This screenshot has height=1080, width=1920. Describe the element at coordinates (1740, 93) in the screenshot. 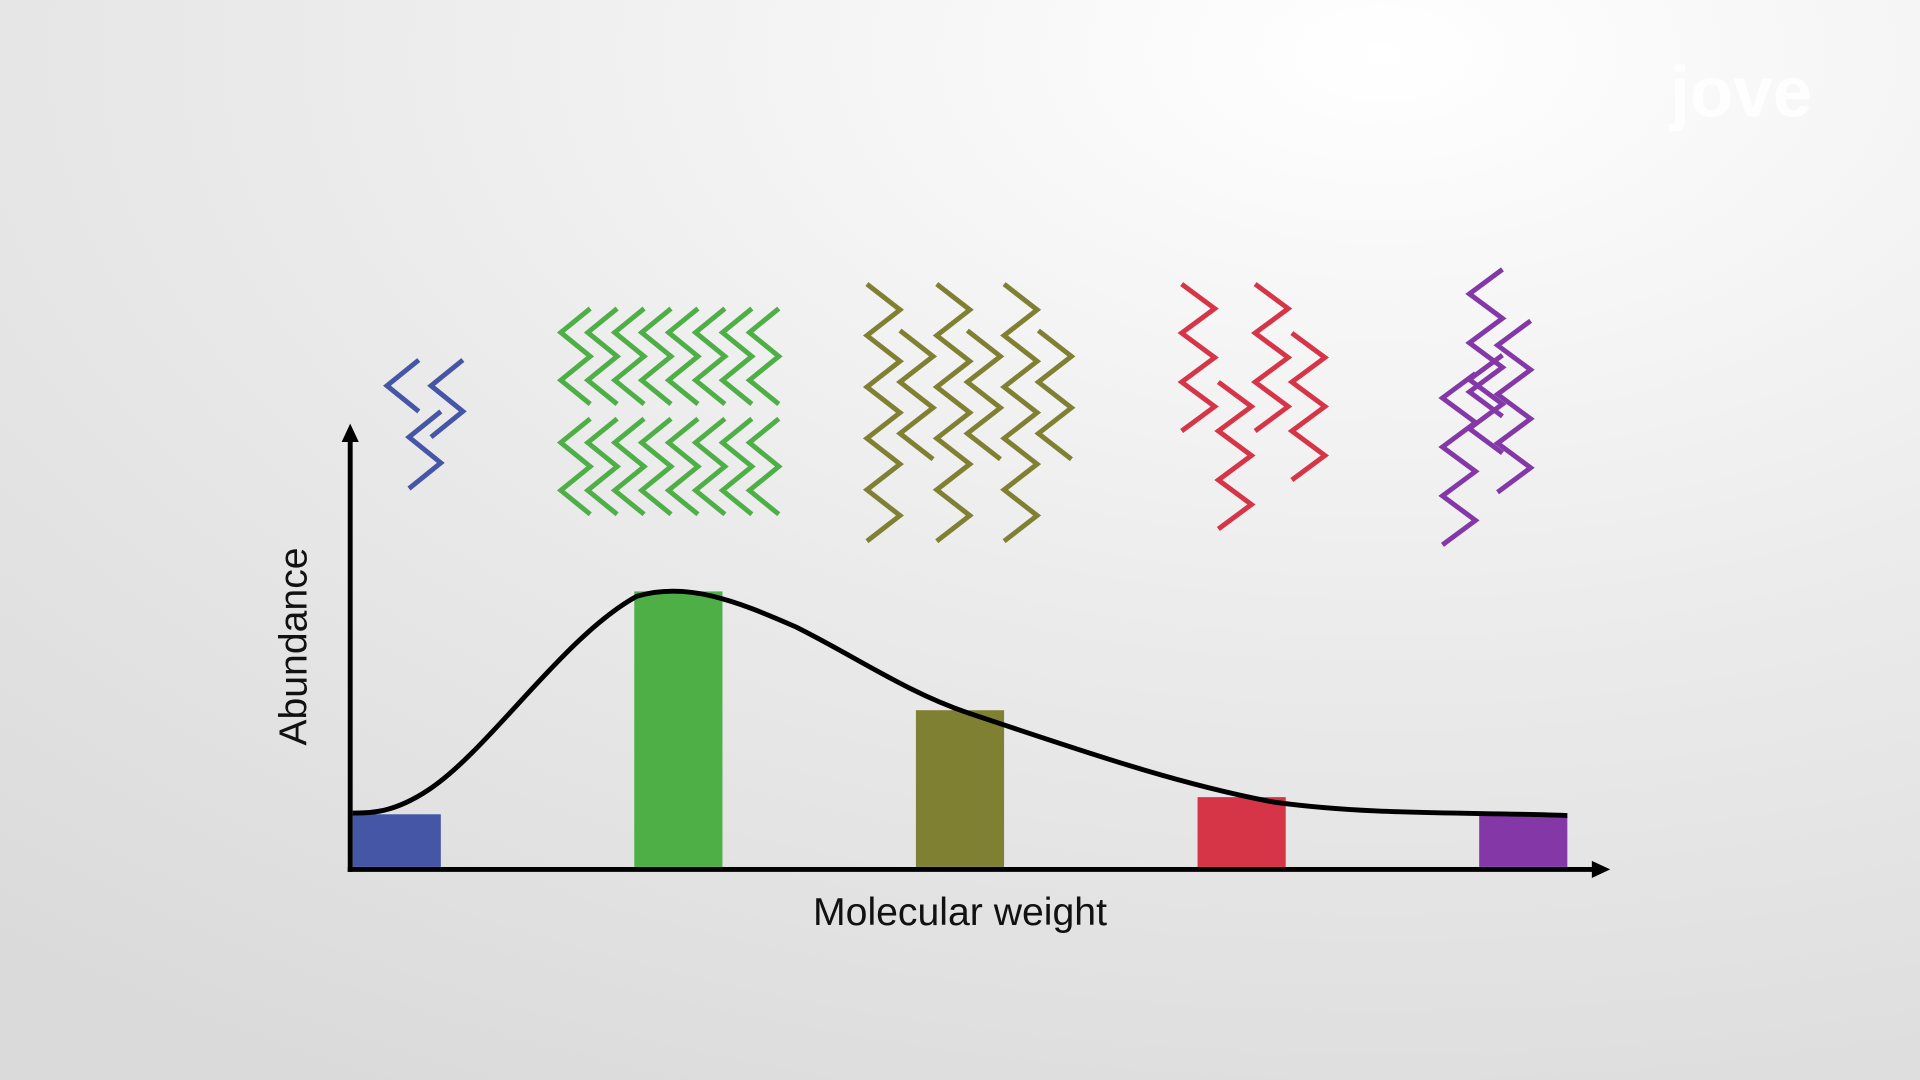

I see `logo: jove` at that location.